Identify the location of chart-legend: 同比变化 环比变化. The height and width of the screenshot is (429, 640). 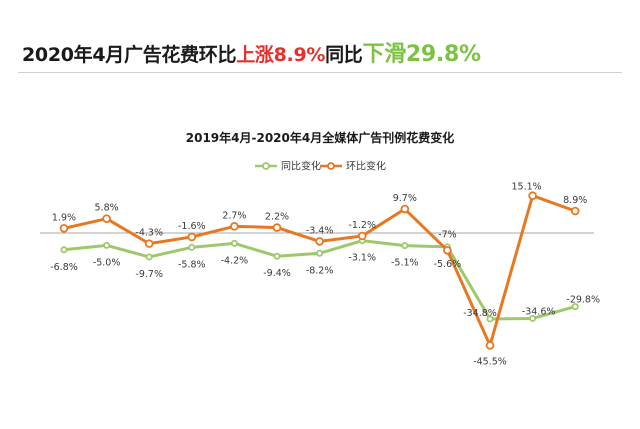
(320, 166).